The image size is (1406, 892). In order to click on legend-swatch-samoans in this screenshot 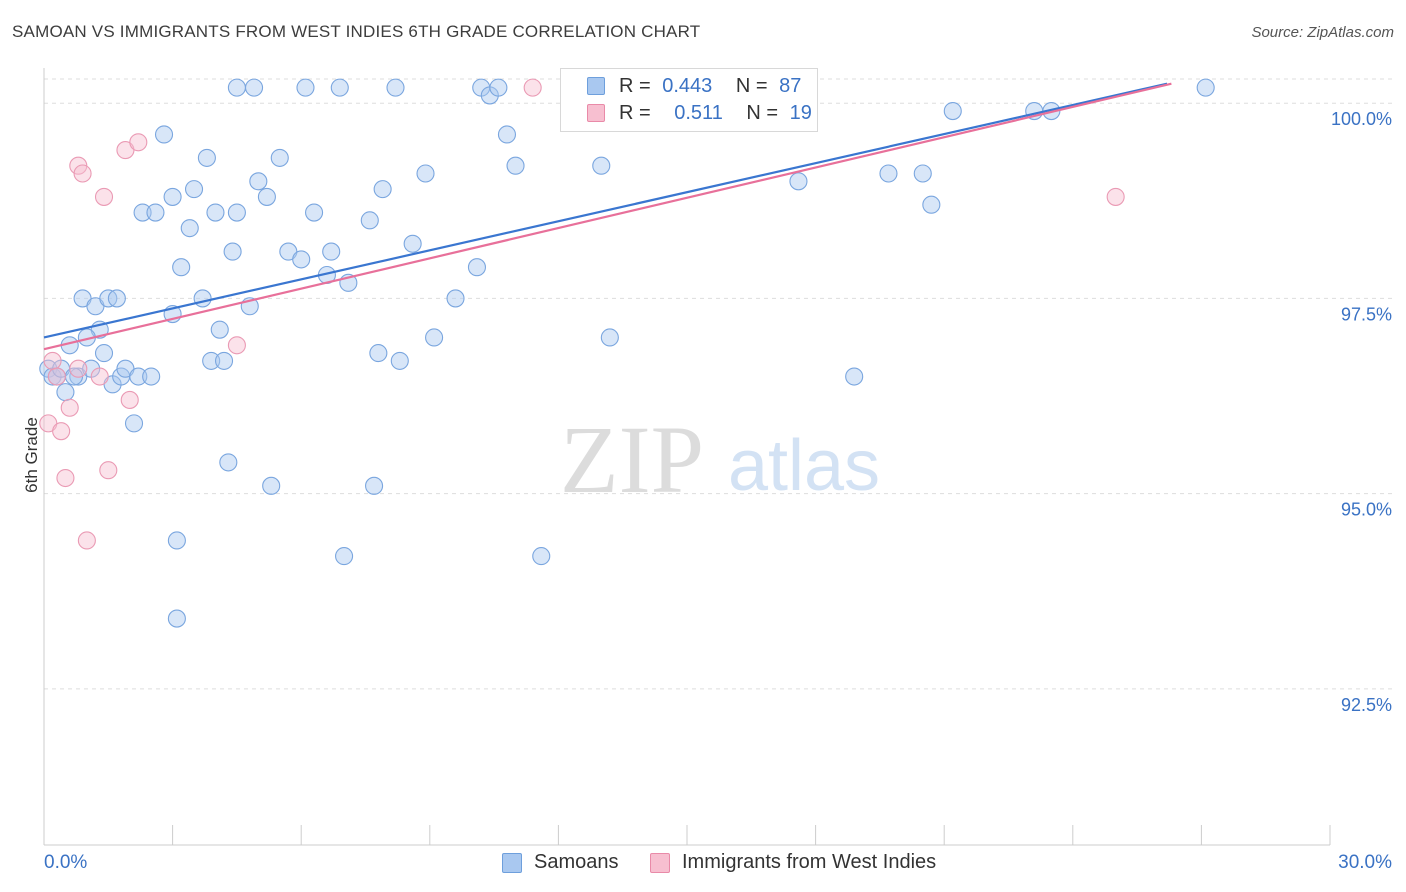, I will do `click(596, 86)`.